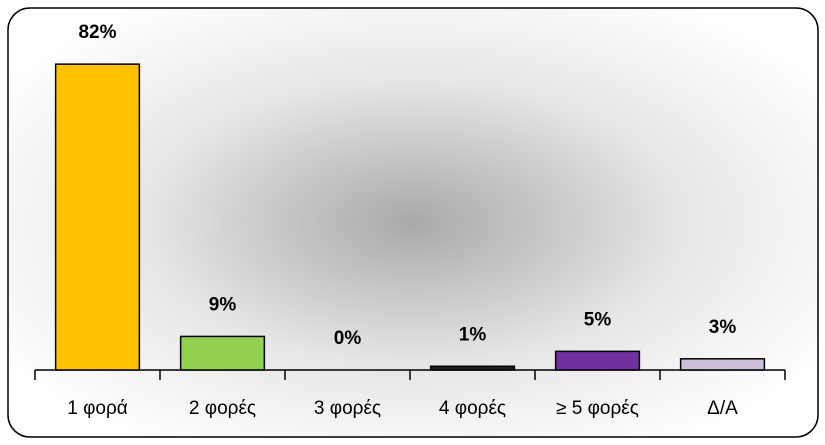 This screenshot has width=825, height=445. Describe the element at coordinates (97, 32) in the screenshot. I see `data-label: 82%` at that location.